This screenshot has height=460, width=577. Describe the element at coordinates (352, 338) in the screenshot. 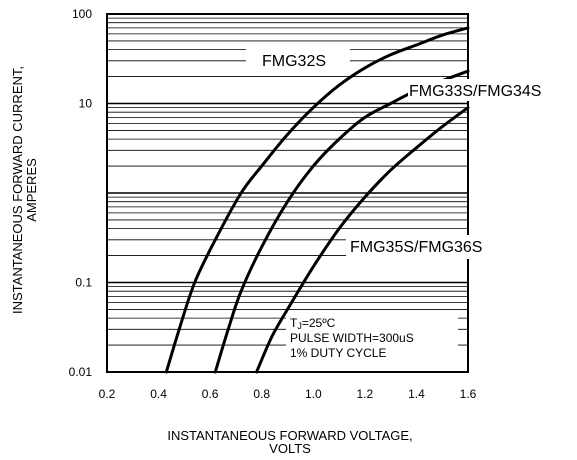

I see `note-pulse-width: PULSE WIDTH=300uS` at that location.